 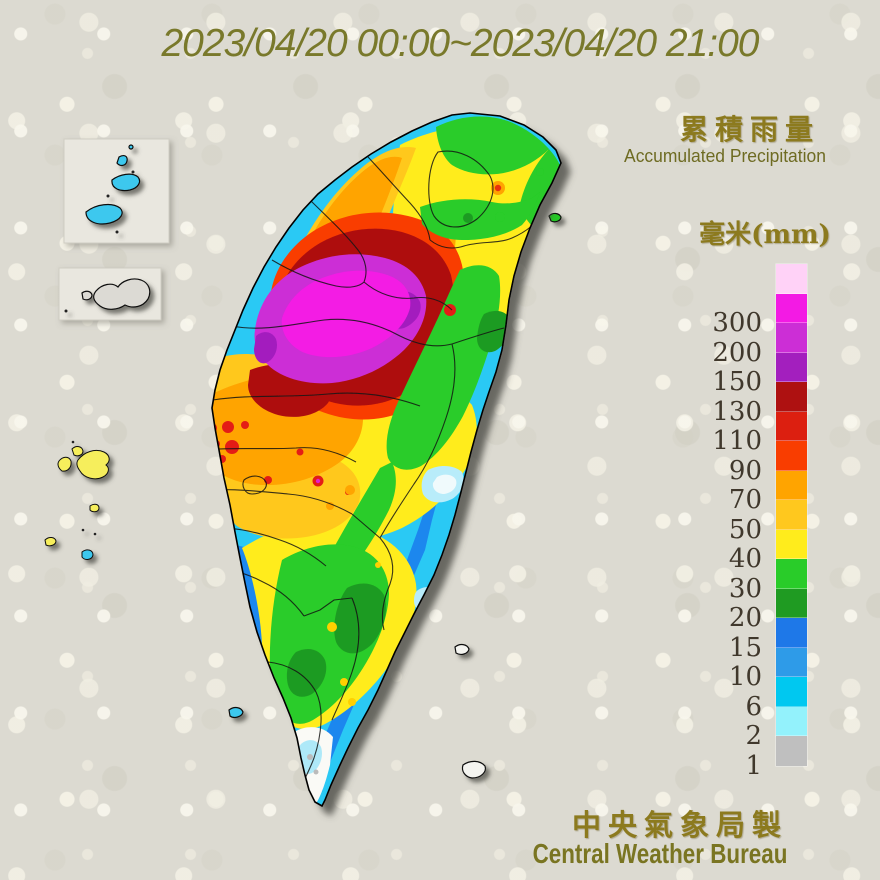 What do you see at coordinates (660, 853) in the screenshot?
I see `footer-org-en: Central Weather Bureau` at bounding box center [660, 853].